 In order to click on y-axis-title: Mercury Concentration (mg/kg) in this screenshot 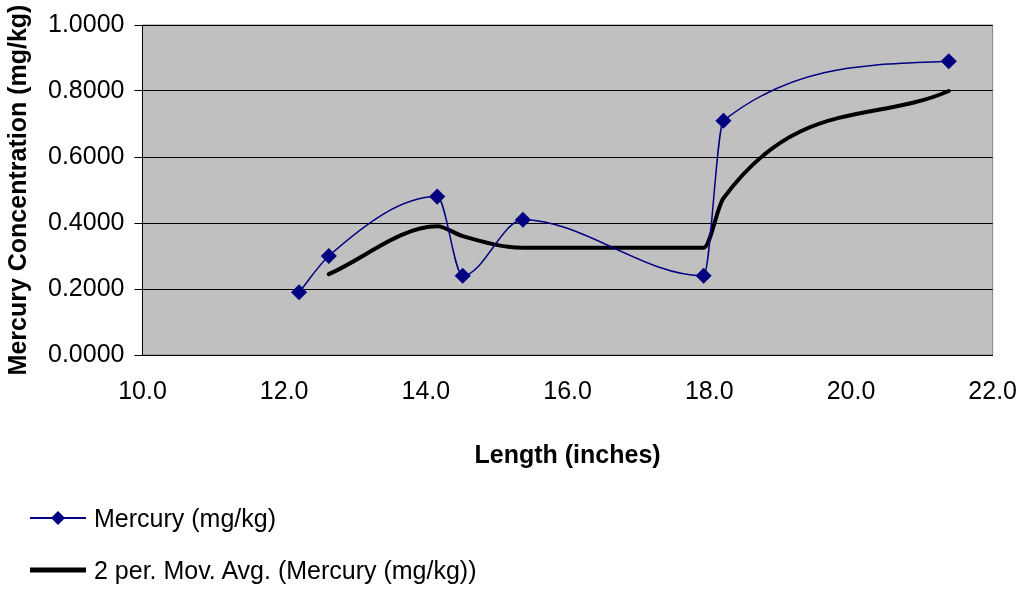, I will do `click(16, 190)`.